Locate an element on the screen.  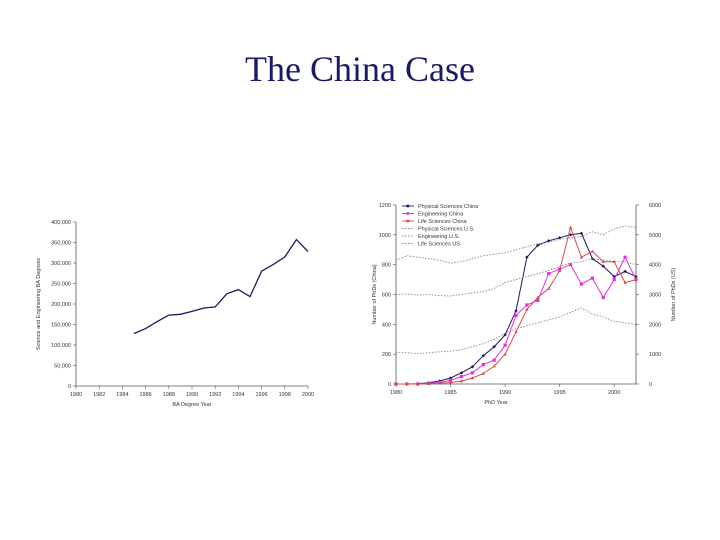
x-tick-label: 1984 is located at coordinates (122, 395).